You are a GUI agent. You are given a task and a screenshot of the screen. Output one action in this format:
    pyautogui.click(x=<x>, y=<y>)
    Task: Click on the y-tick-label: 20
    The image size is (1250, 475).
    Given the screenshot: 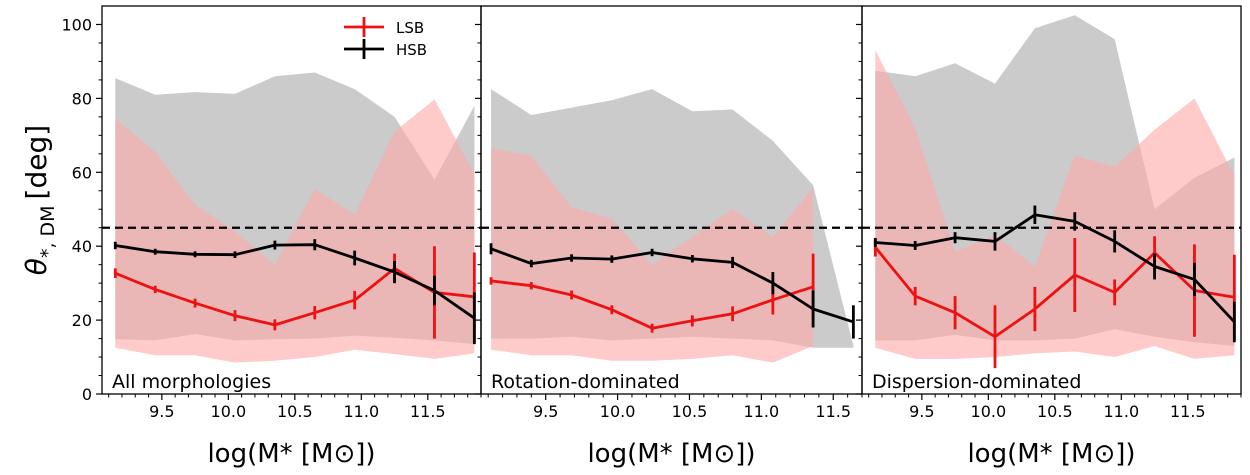 What is the action you would take?
    pyautogui.click(x=82, y=320)
    